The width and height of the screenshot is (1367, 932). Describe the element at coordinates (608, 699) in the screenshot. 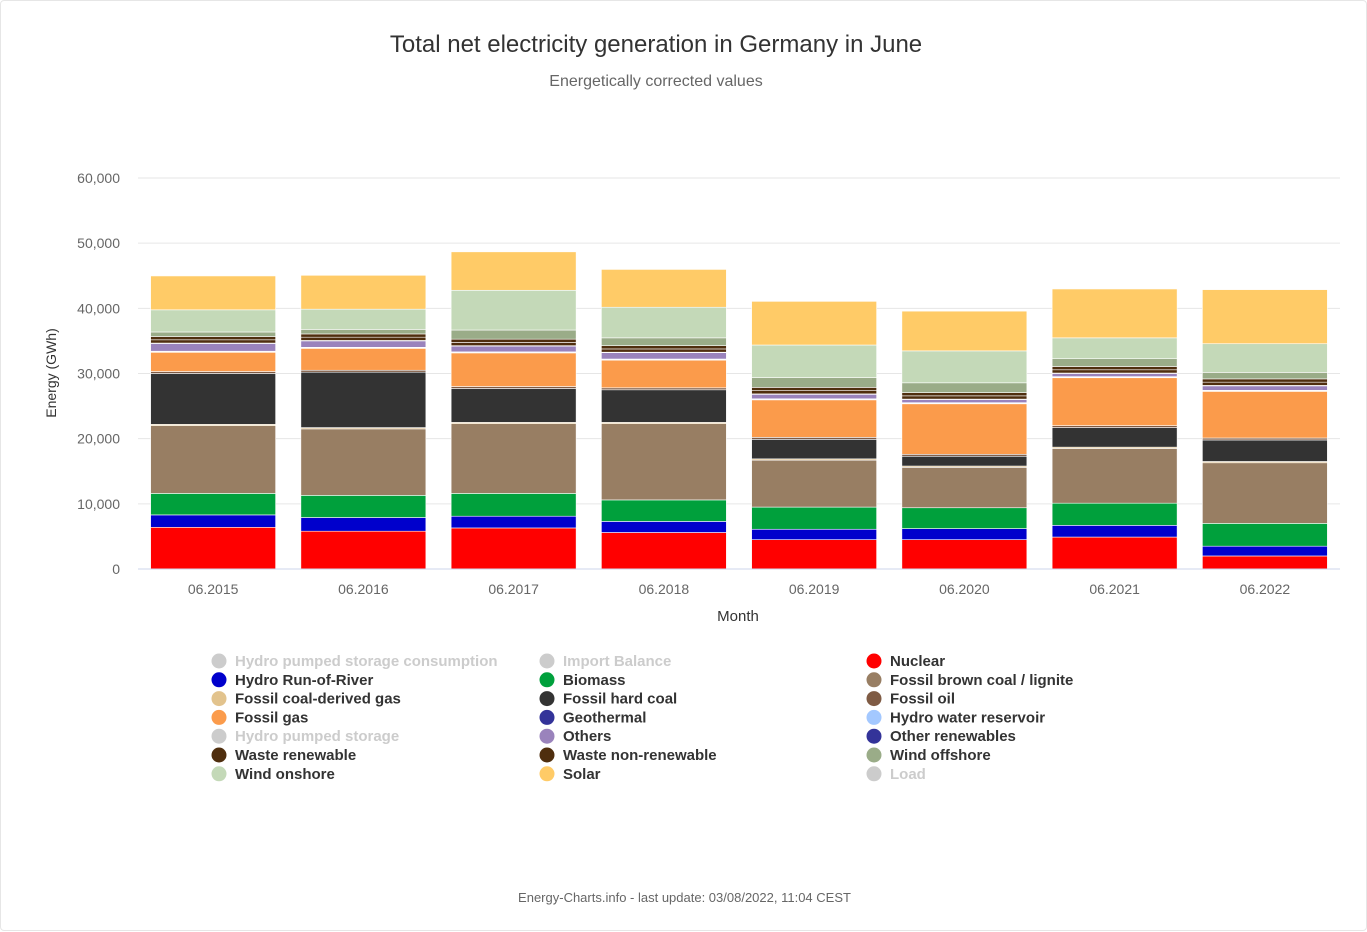

I see `legend-item: Fossil hard coal` at that location.